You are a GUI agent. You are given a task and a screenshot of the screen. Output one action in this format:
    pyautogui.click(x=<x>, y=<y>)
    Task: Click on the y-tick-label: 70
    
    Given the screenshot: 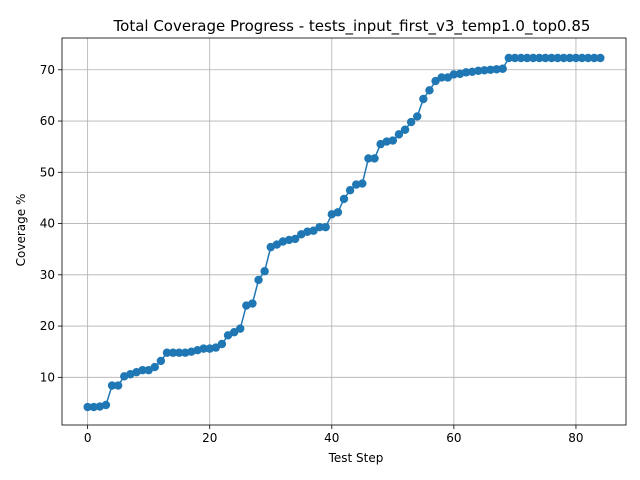 What is the action you would take?
    pyautogui.click(x=47, y=70)
    